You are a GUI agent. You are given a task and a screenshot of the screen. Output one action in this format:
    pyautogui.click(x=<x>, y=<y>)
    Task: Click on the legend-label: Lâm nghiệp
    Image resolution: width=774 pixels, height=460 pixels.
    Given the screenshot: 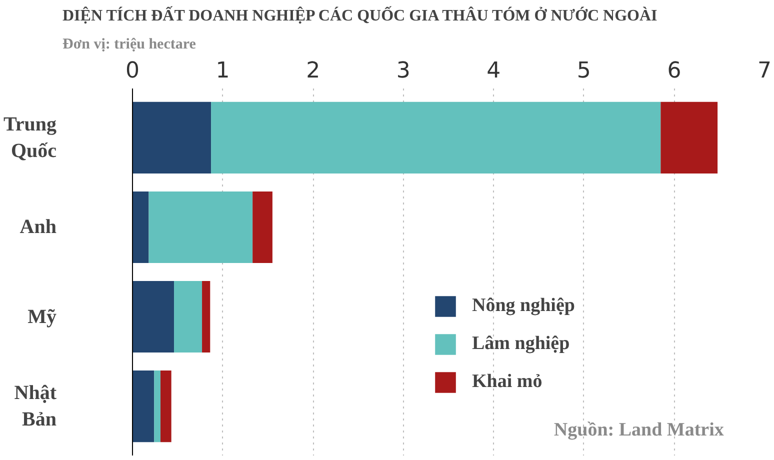 What is the action you would take?
    pyautogui.click(x=521, y=344)
    